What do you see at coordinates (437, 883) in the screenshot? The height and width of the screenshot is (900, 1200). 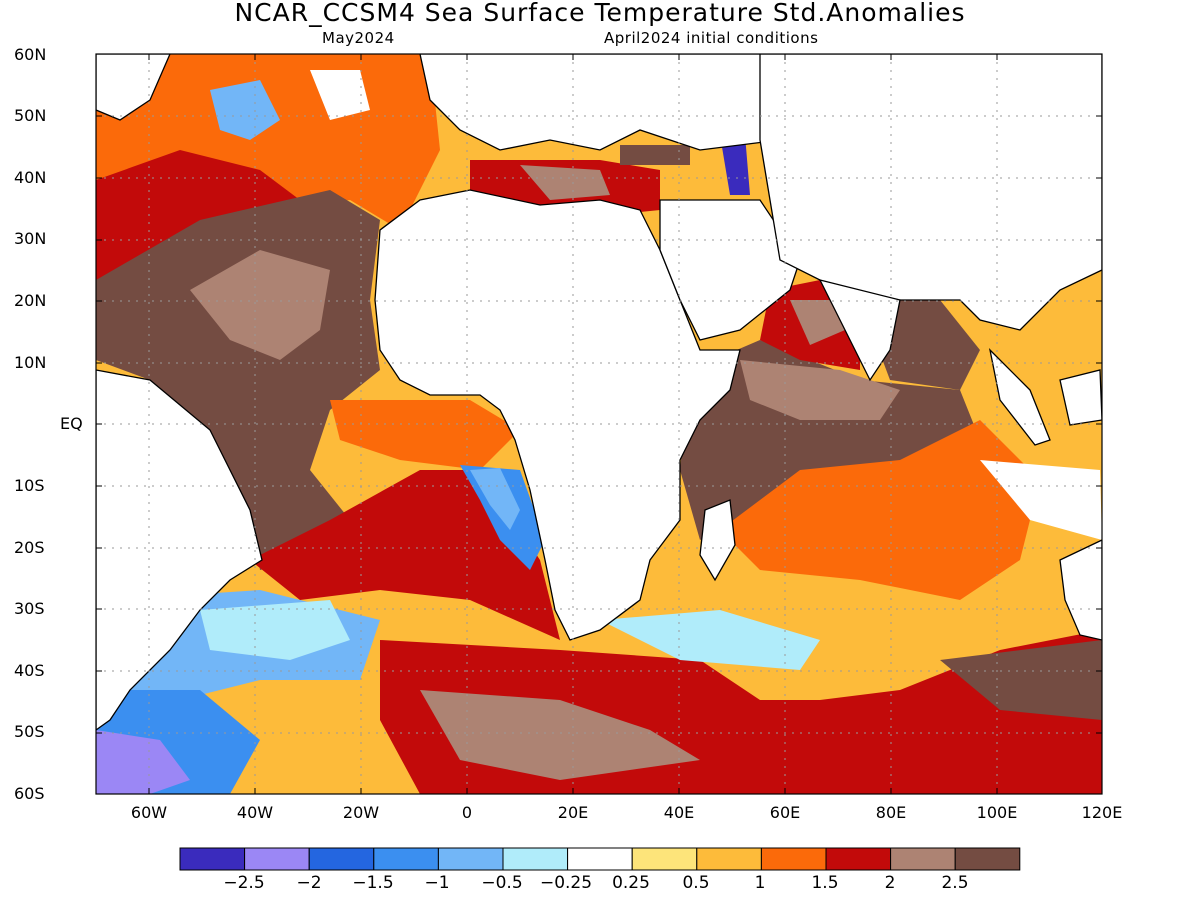 I see `colorbar-label: −1` at bounding box center [437, 883].